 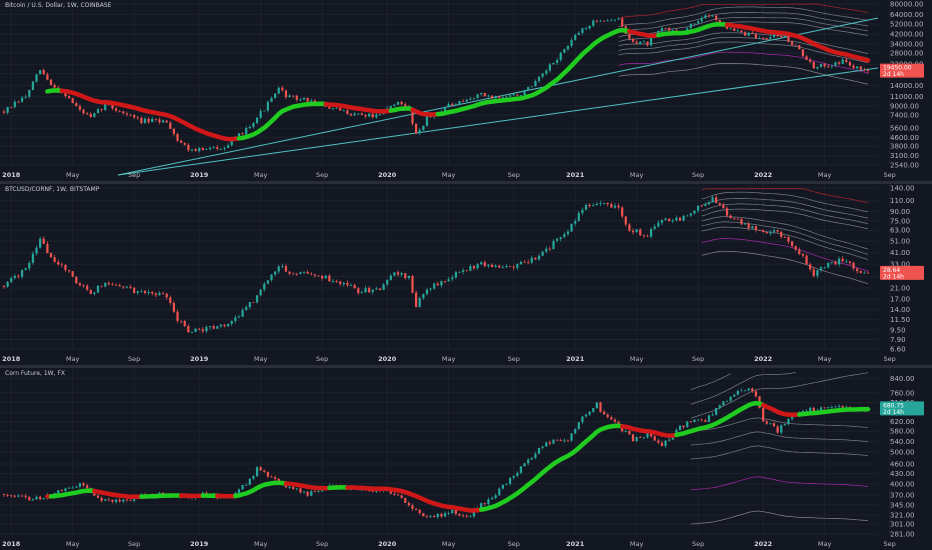 What do you see at coordinates (900, 300) in the screenshot?
I see `y-tick-label: 17.00` at bounding box center [900, 300].